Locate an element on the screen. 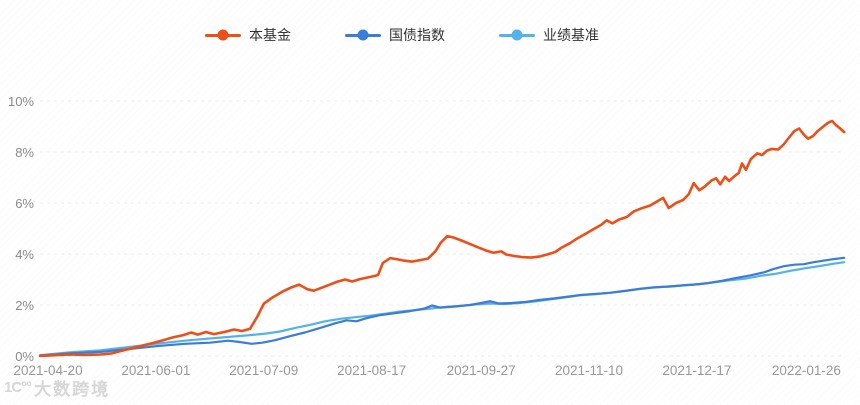  legend-label: 本基金 is located at coordinates (270, 35).